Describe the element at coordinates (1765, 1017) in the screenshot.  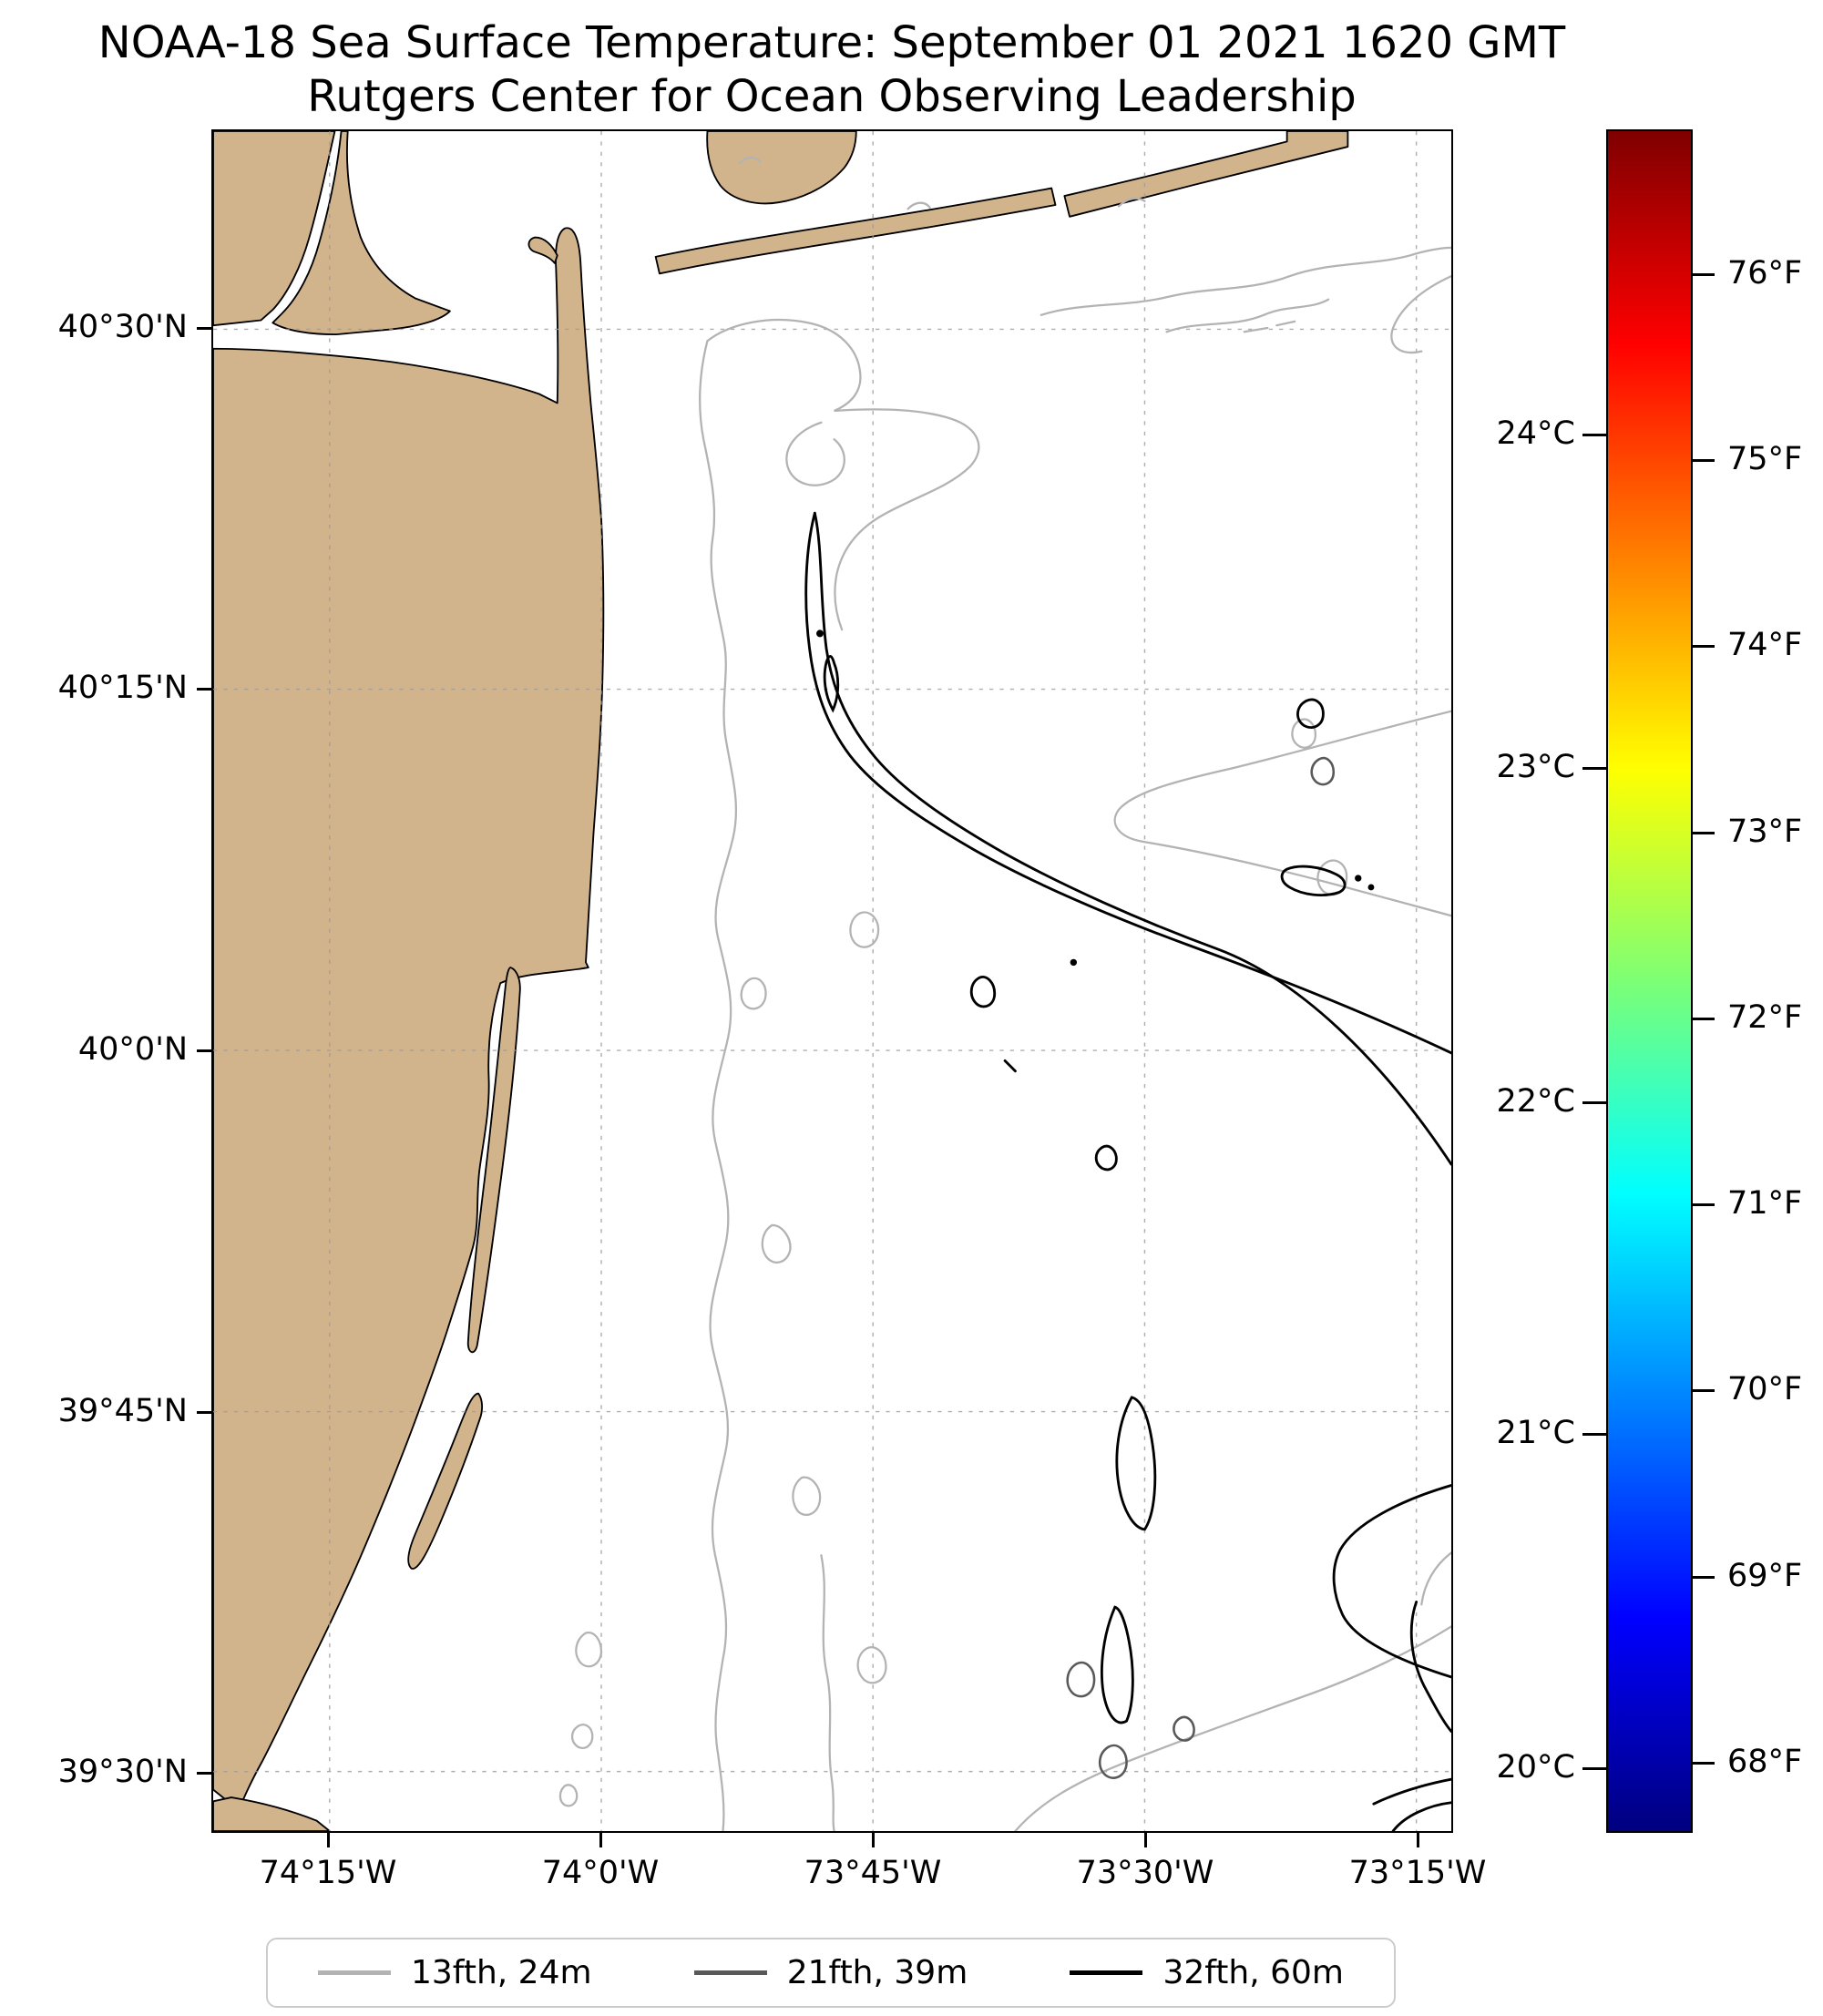
I see `colorbar-label-f: 72°F` at that location.